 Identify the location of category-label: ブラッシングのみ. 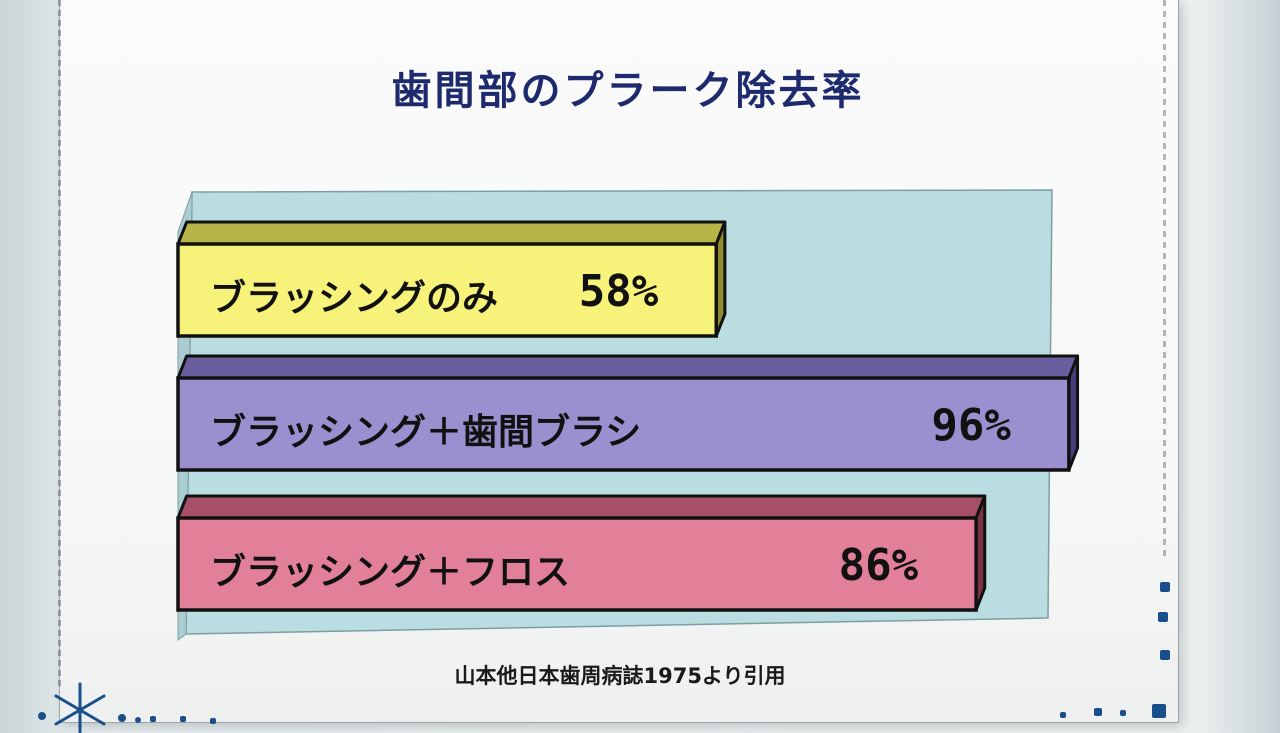
(354, 298).